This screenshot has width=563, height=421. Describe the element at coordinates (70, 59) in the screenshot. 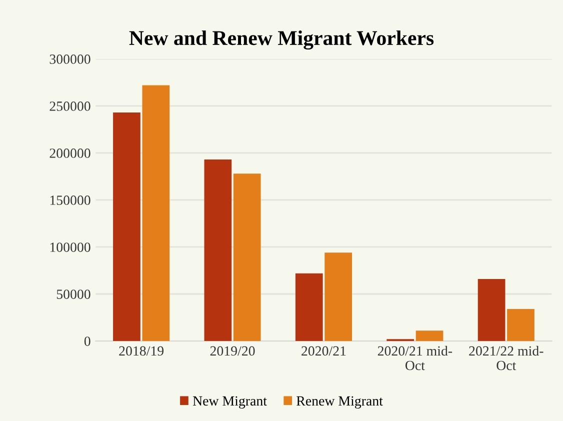

I see `y-tick-label: 300000` at that location.